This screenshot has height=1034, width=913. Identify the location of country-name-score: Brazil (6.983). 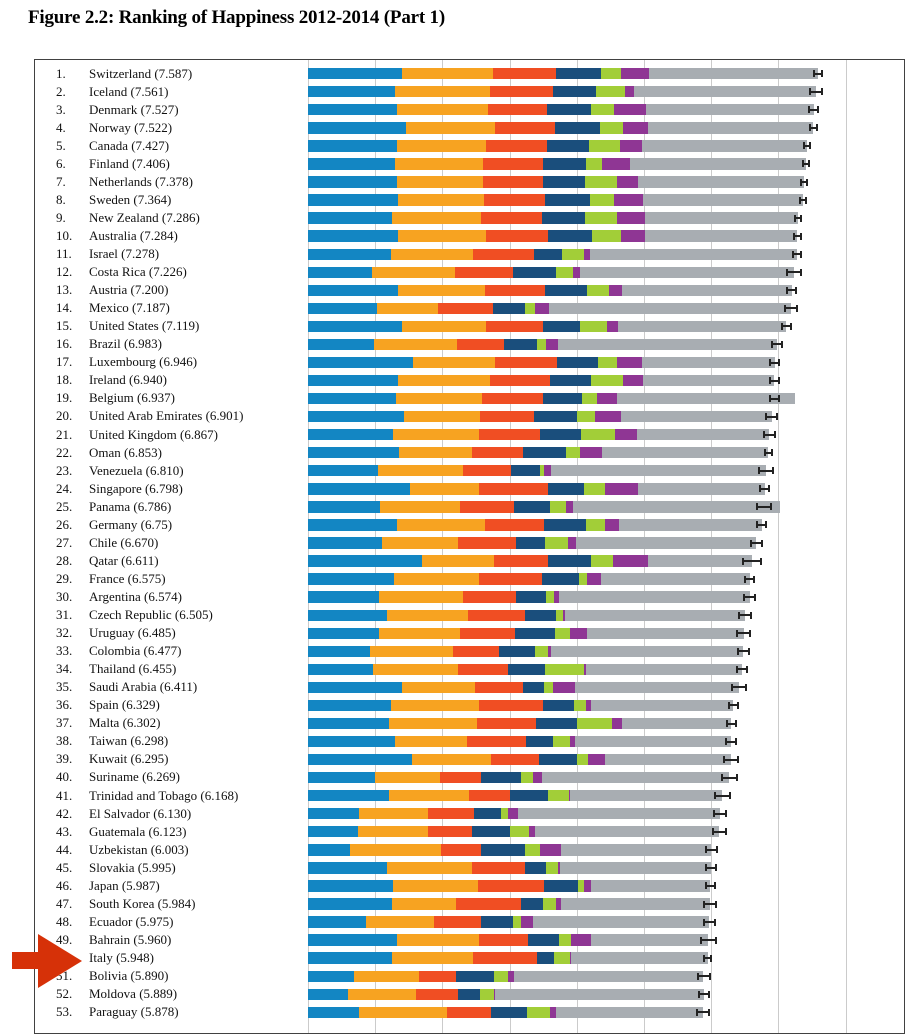
(125, 344).